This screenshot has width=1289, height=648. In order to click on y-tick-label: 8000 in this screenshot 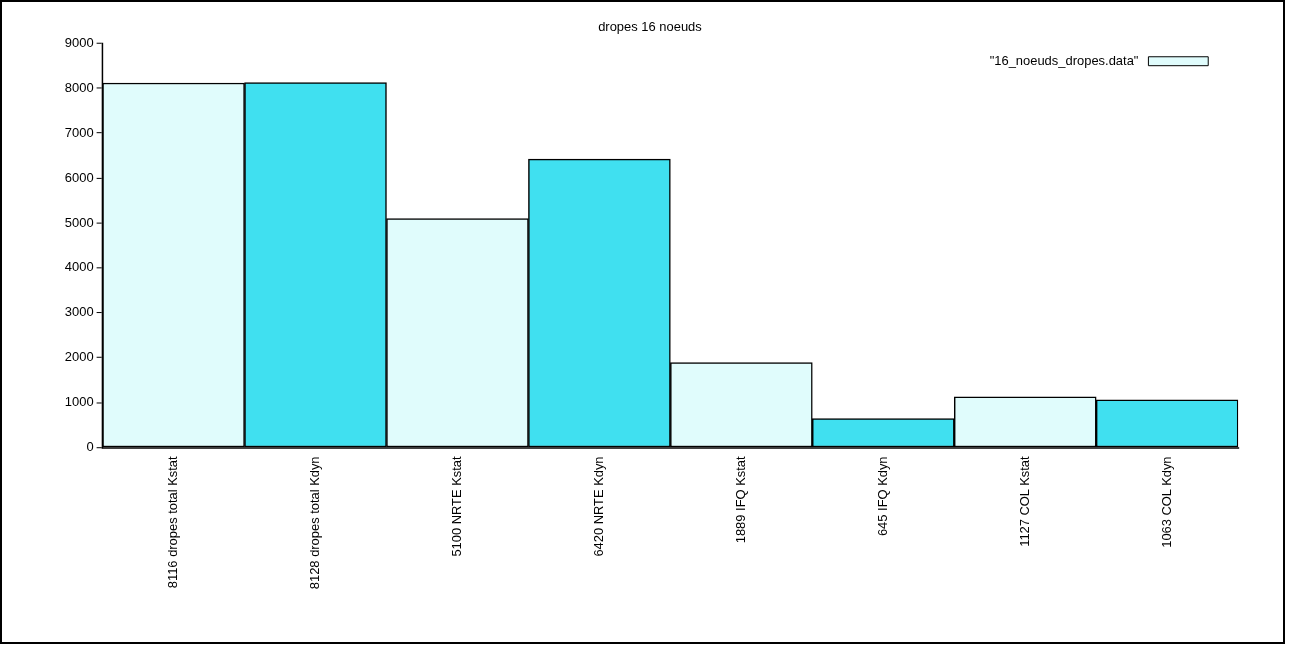, I will do `click(79, 87)`.